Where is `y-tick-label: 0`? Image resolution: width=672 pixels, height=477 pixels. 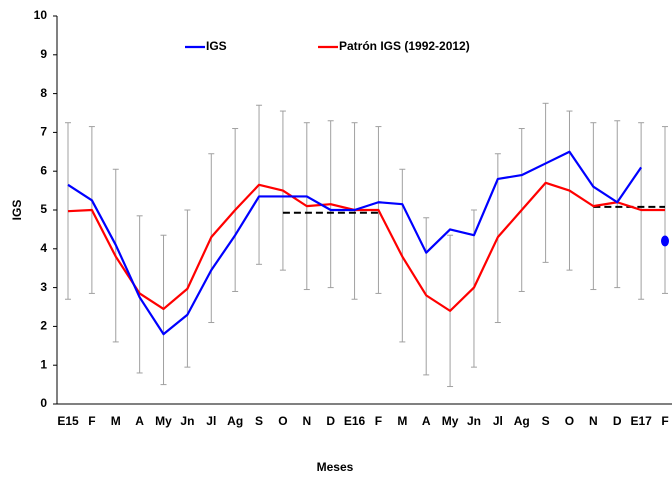 y-tick-label: 0 is located at coordinates (43, 403).